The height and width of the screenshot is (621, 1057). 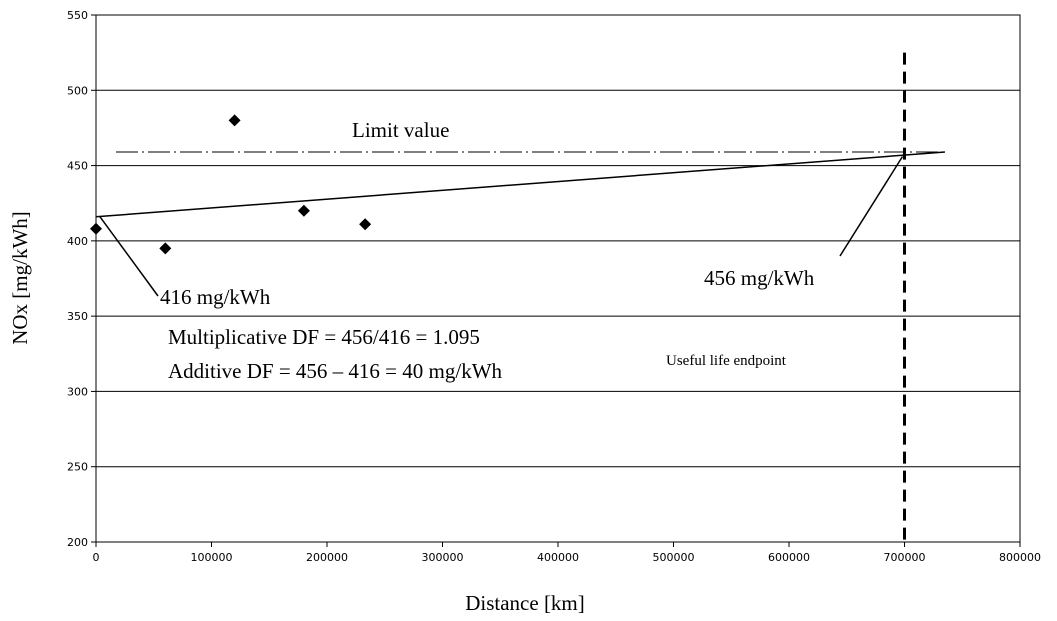 I want to click on x-axis-title: Distance [km], so click(x=525, y=603).